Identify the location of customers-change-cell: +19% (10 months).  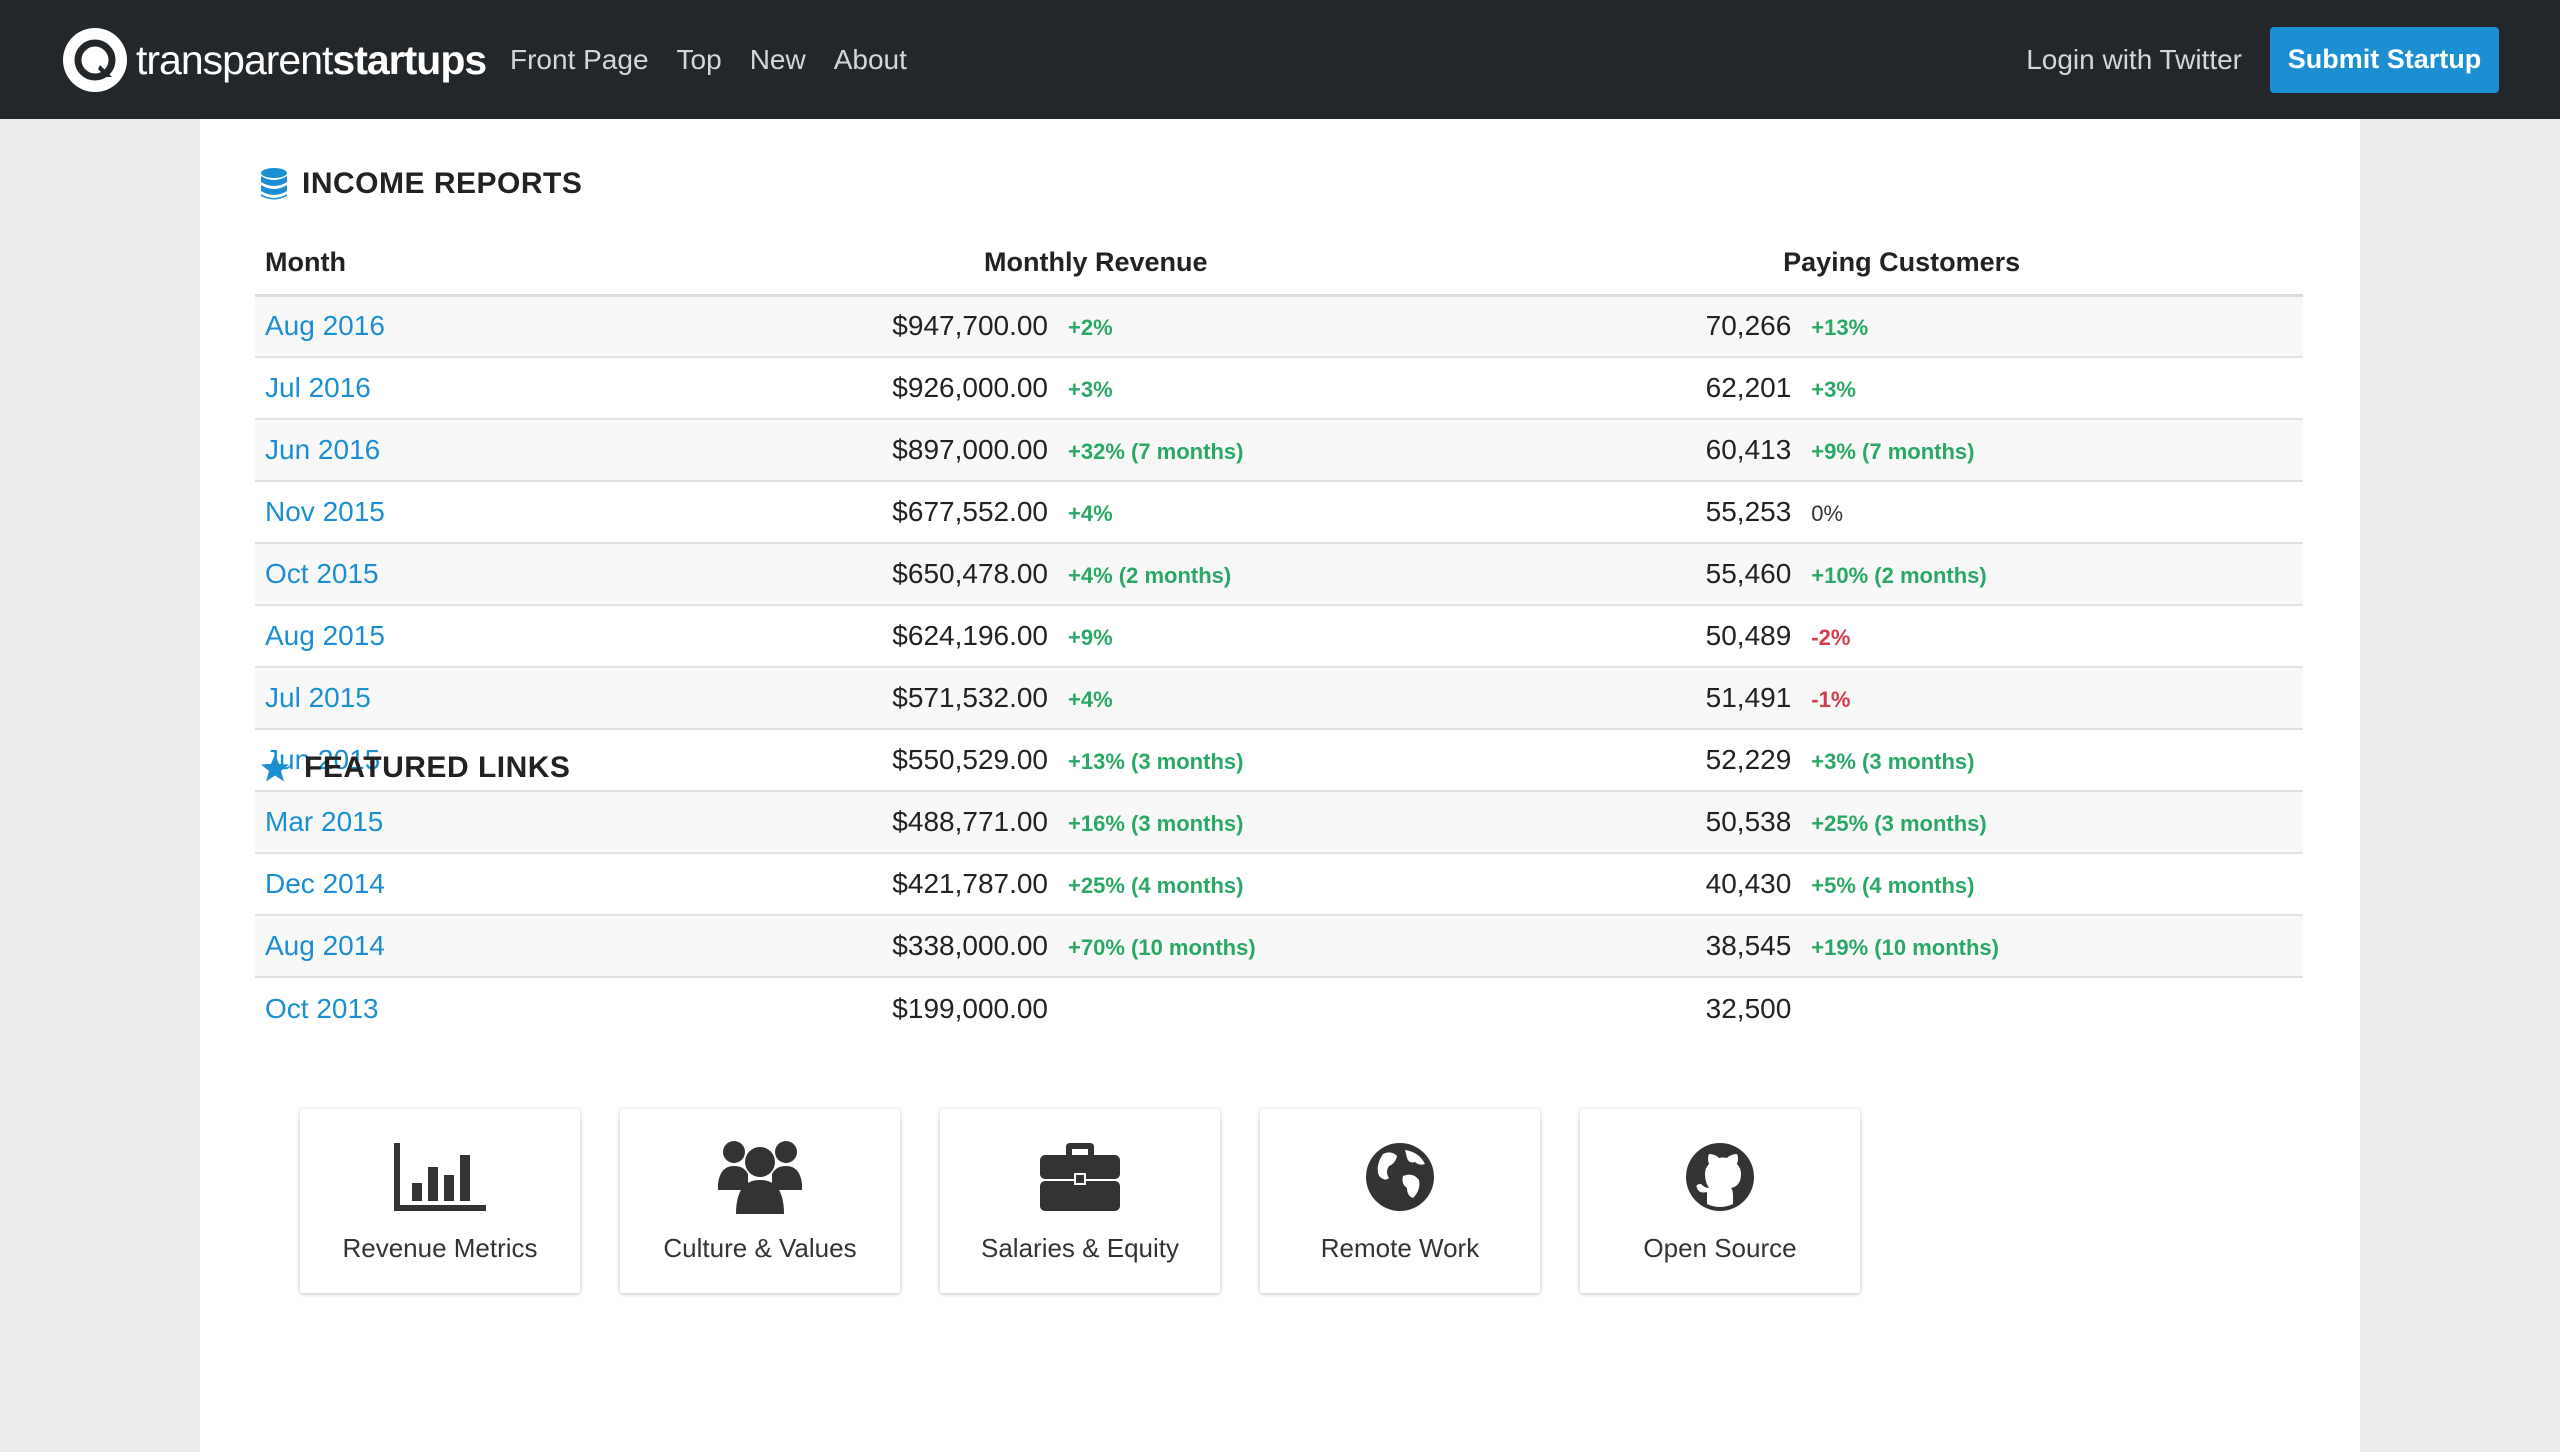
(2057, 946).